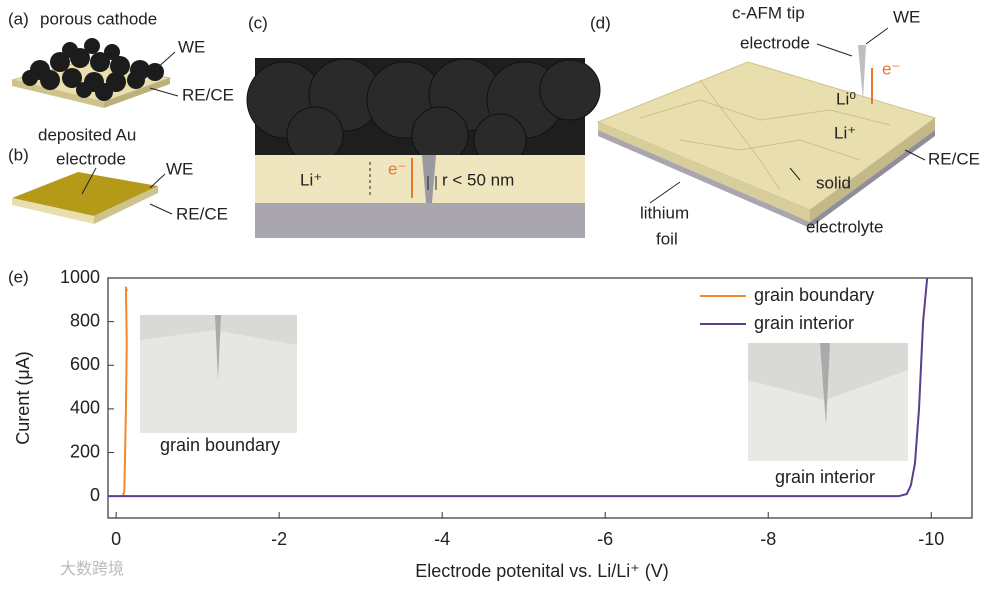 This screenshot has height=589, width=1000. Describe the element at coordinates (220, 445) in the screenshot. I see `inset-caption: grain boundary` at that location.